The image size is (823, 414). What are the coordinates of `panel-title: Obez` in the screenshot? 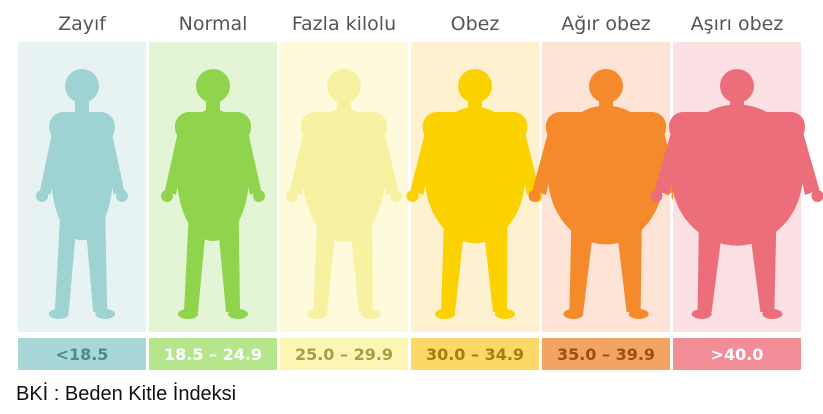 It's located at (475, 24).